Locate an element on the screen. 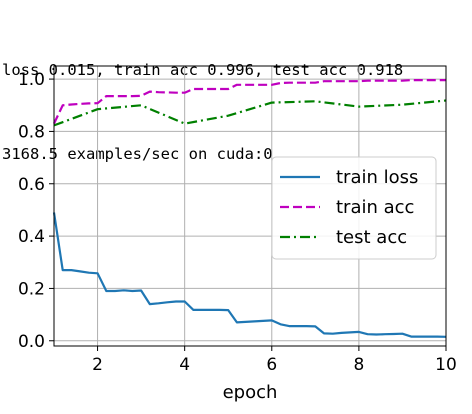 The height and width of the screenshot is (414, 472). x-tick-label: 10 is located at coordinates (446, 365).